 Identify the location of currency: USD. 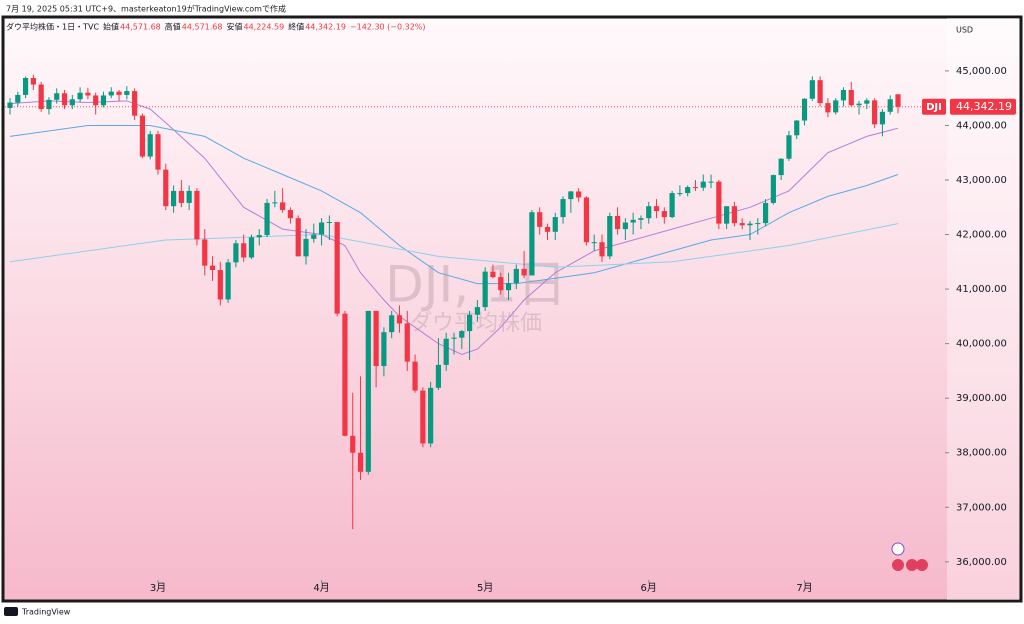
(964, 30).